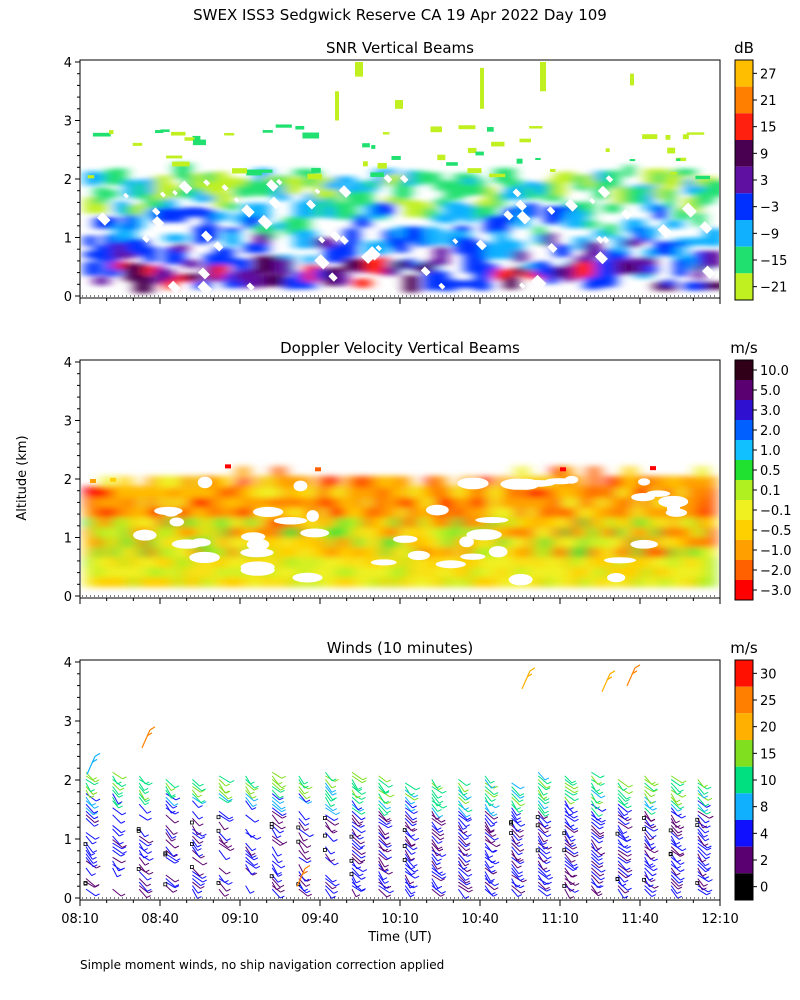 The height and width of the screenshot is (1000, 800). What do you see at coordinates (236, 200) in the screenshot?
I see `snr-gap` at bounding box center [236, 200].